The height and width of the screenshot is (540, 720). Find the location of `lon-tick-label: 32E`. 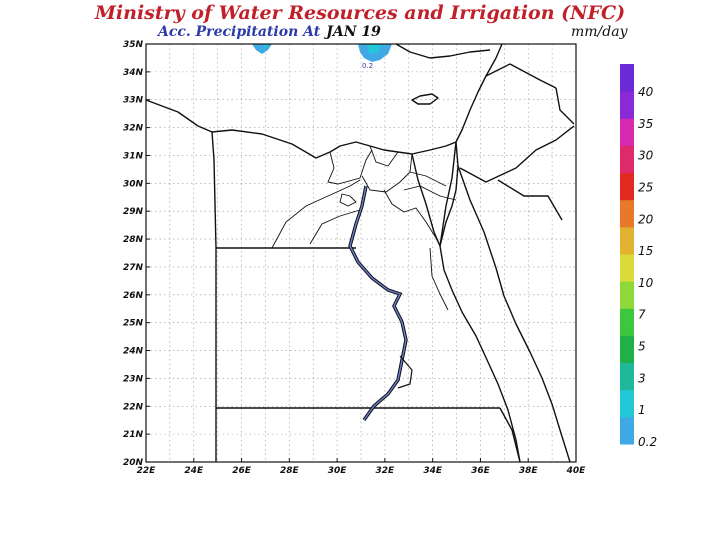

lon-tick-label: 32E is located at coordinates (386, 471).